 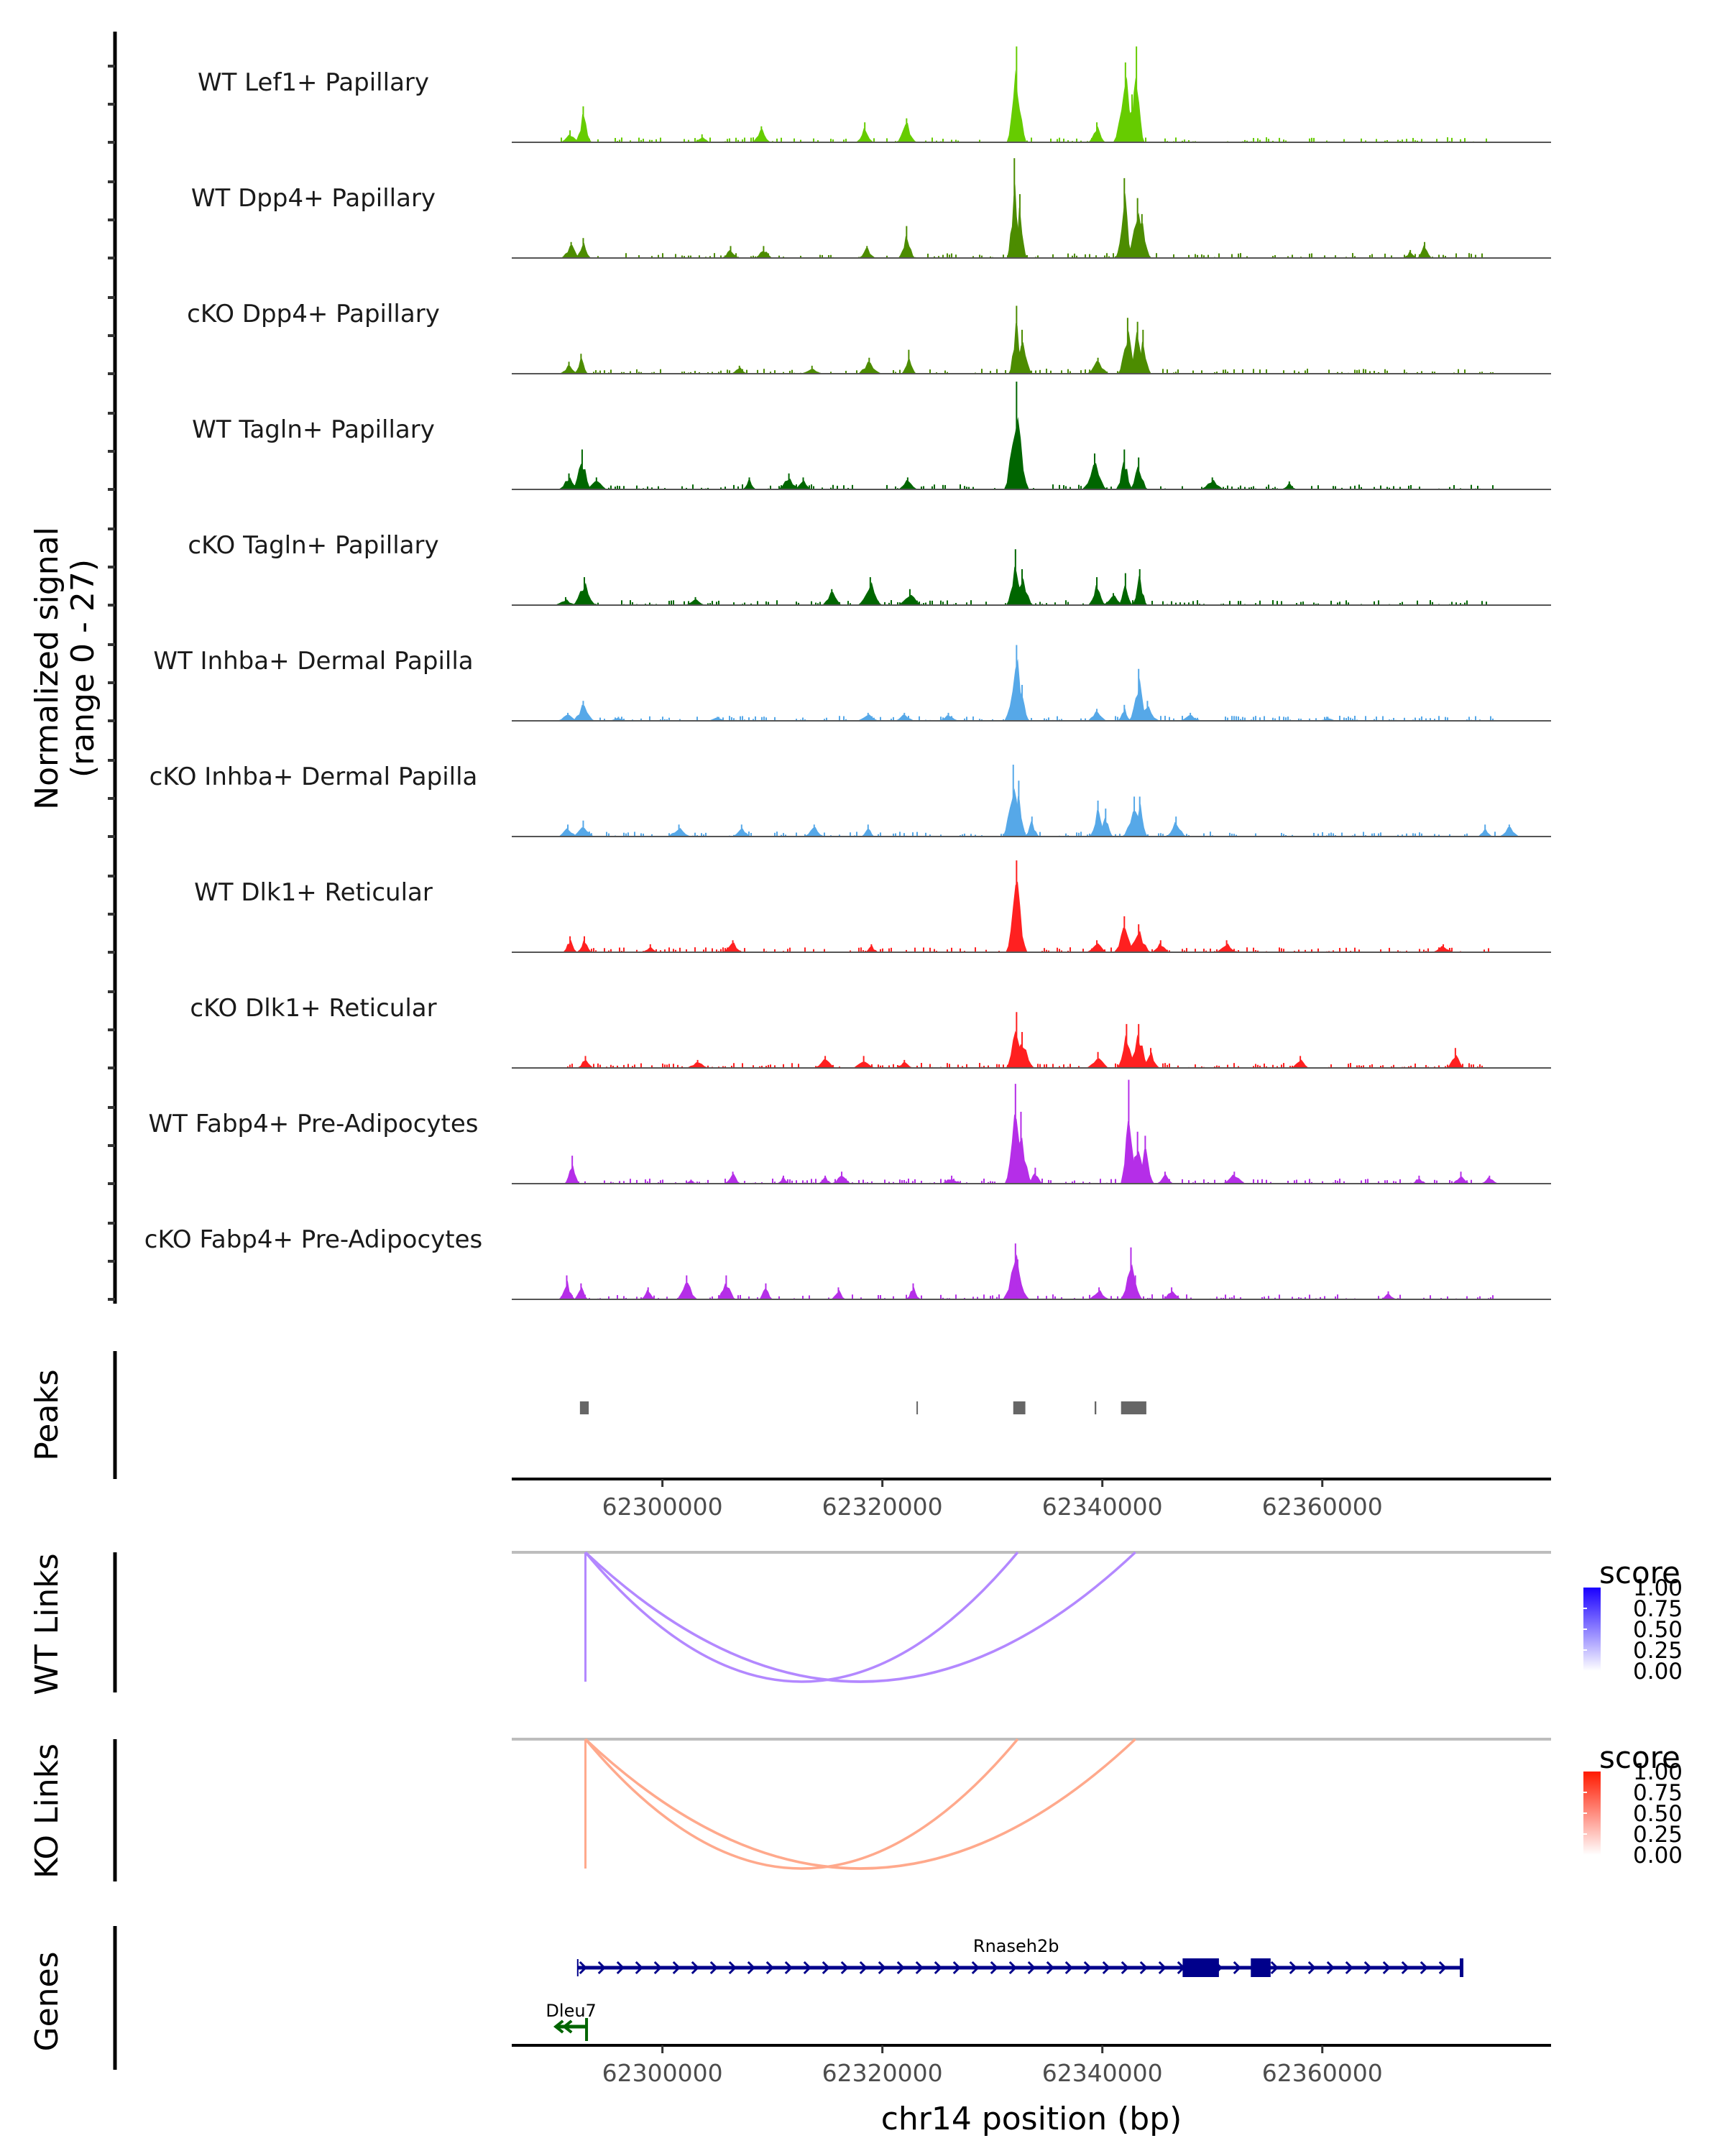 I want to click on coverage-track: cKO Dlk1+ Reticular, so click(x=870, y=1031).